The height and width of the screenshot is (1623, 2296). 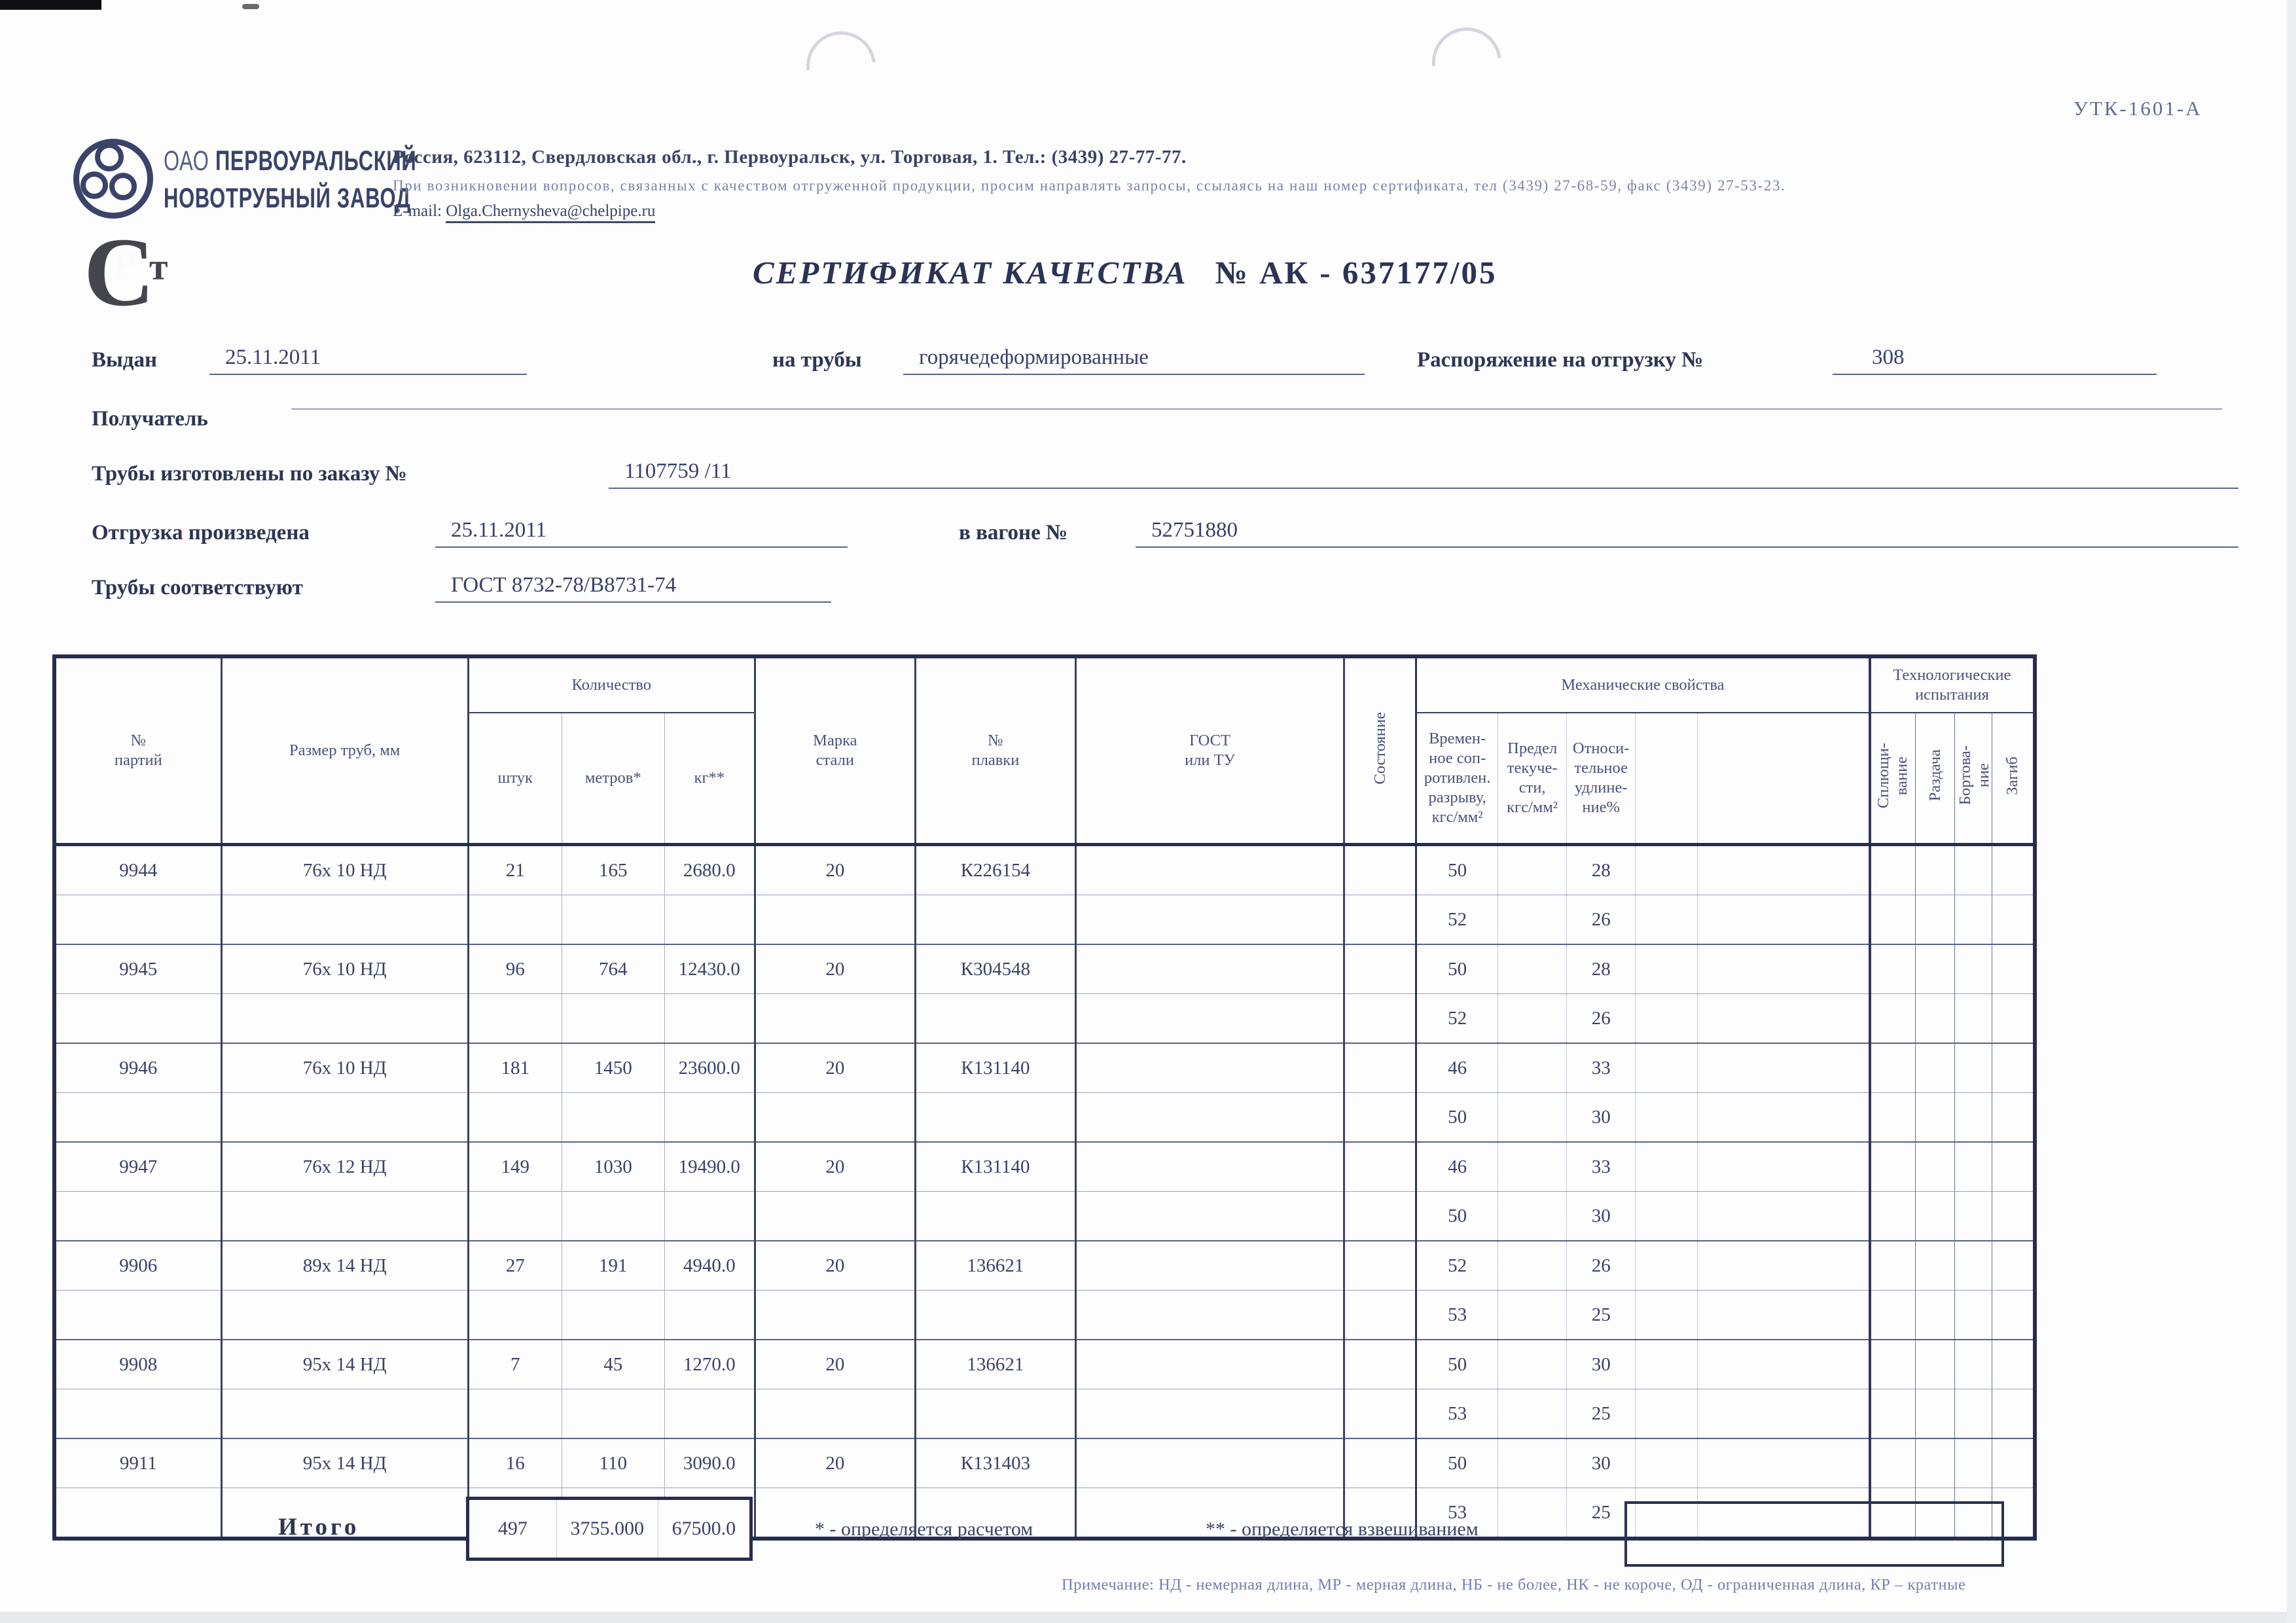 I want to click on scan-mark-artifact, so click(x=250, y=6).